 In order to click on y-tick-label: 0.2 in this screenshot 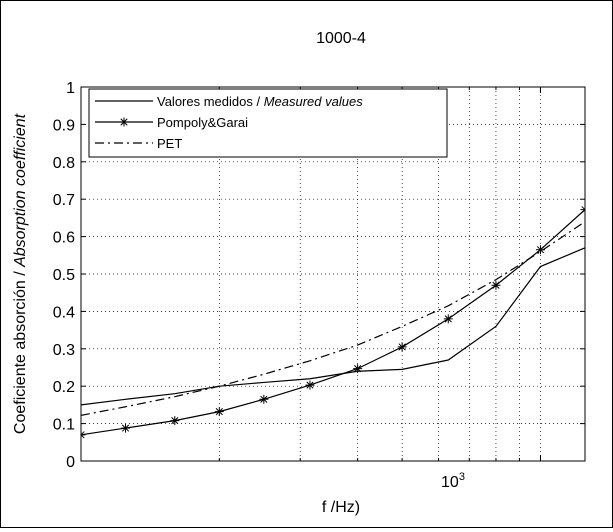, I will do `click(64, 387)`.